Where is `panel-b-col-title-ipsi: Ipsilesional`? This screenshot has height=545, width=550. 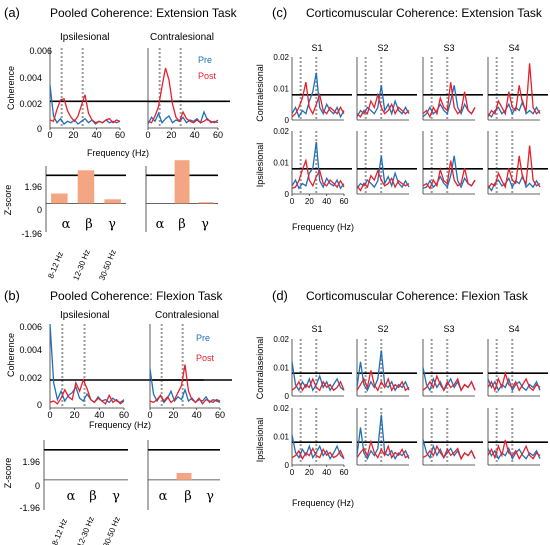
panel-b-col-title-ipsi: Ipsilesional is located at coordinates (84, 315).